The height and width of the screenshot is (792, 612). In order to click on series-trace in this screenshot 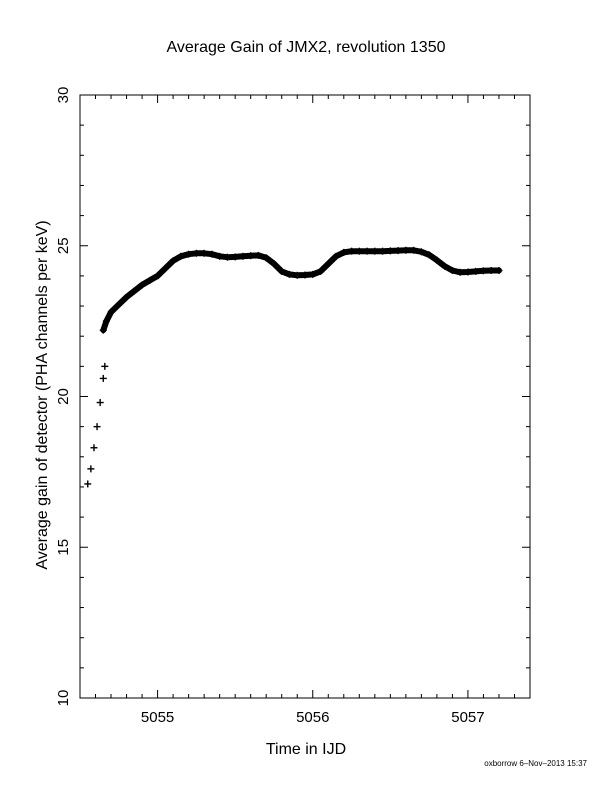, I will do `click(301, 290)`.